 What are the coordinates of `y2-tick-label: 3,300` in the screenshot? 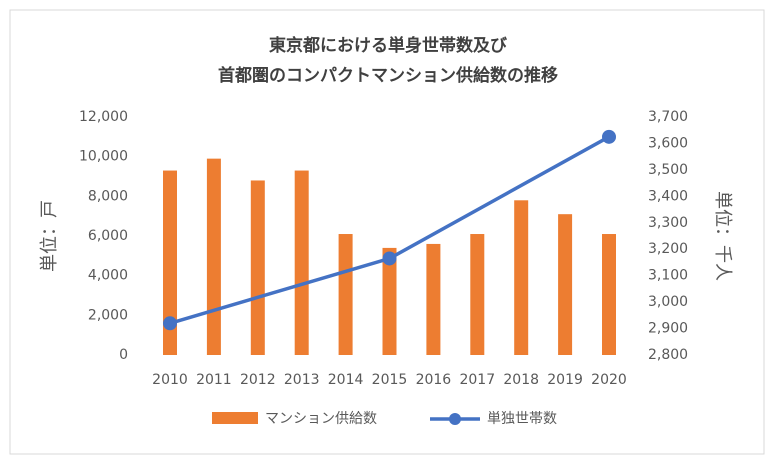 It's located at (668, 223).